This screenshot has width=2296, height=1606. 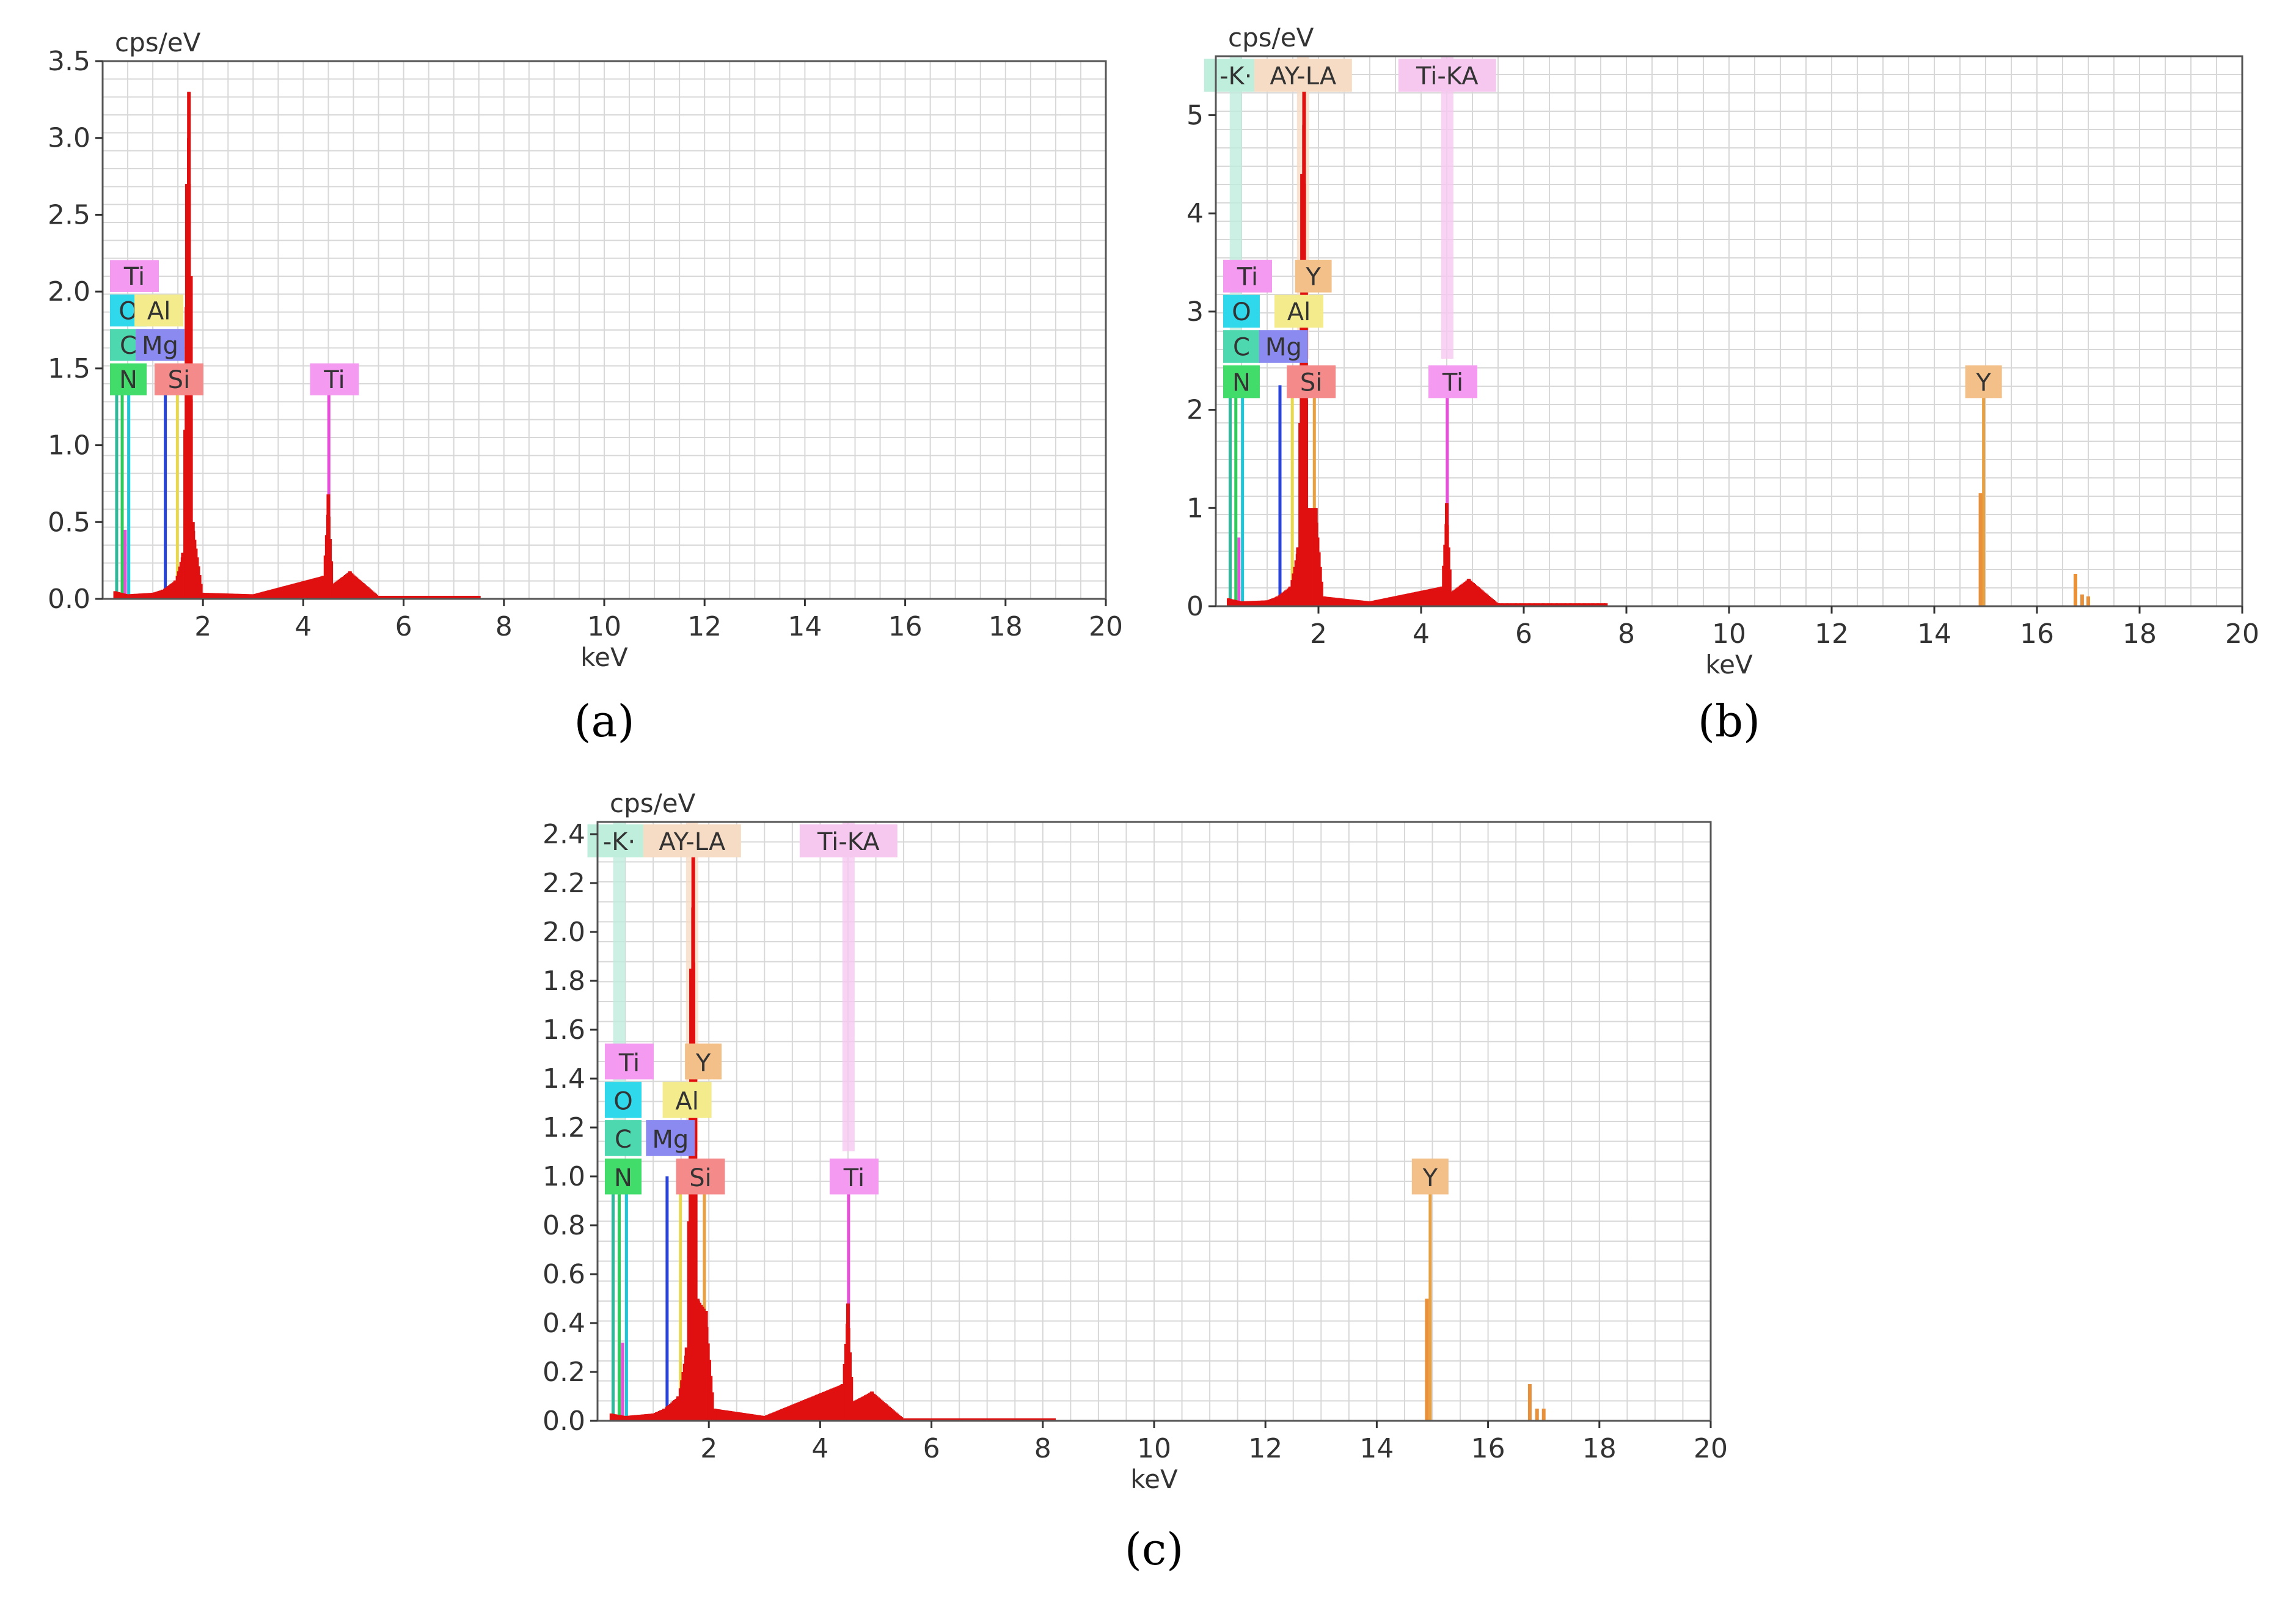 I want to click on grid, so click(x=604, y=330).